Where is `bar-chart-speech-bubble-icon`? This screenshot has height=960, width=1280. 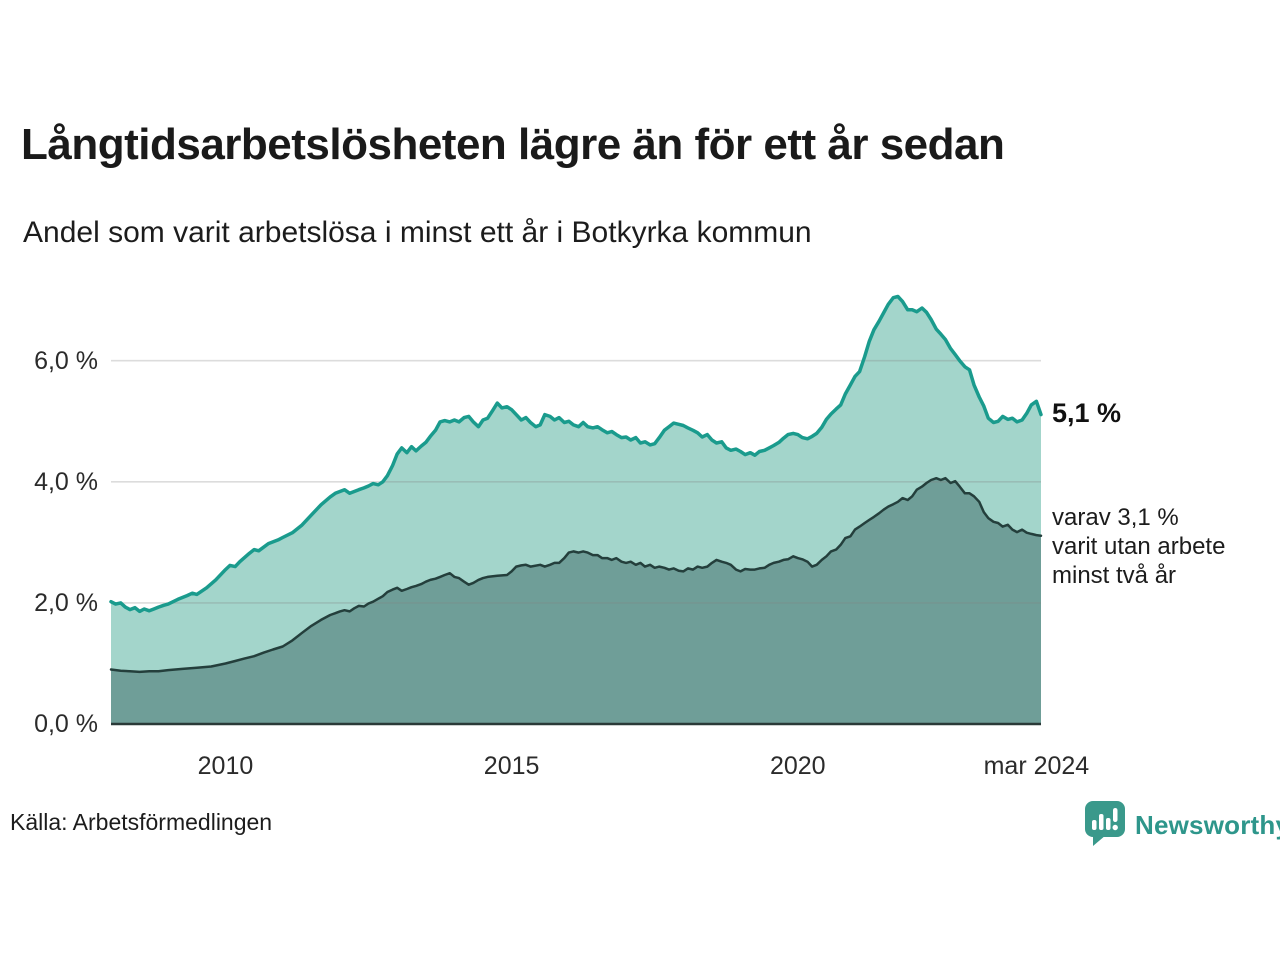
bar-chart-speech-bubble-icon is located at coordinates (1105, 825).